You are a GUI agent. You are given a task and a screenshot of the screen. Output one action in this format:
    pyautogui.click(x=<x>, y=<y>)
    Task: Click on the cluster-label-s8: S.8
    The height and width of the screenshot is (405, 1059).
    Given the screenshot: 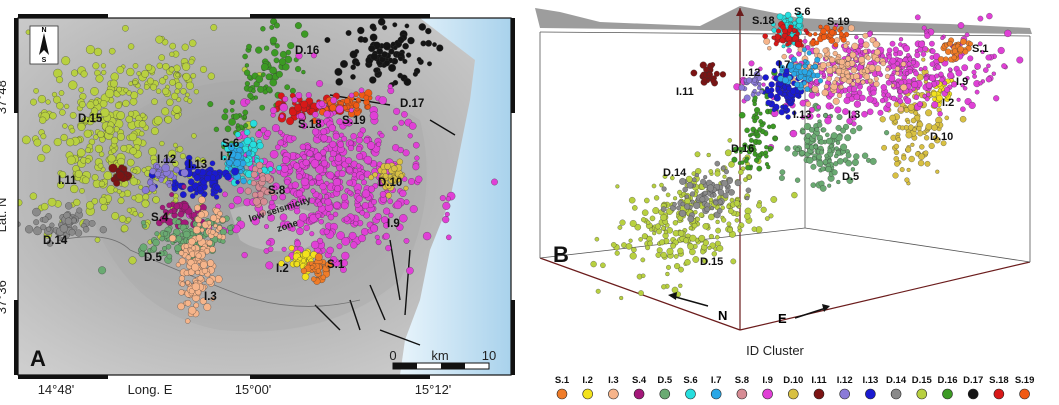 What is the action you would take?
    pyautogui.click(x=277, y=191)
    